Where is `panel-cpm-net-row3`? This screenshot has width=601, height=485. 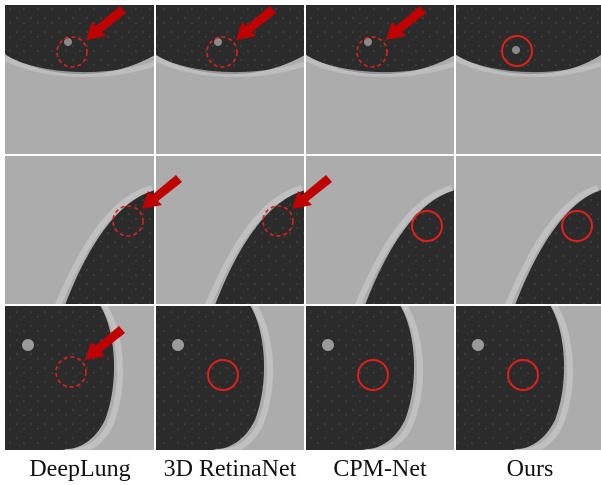 panel-cpm-net-row3 is located at coordinates (380, 377).